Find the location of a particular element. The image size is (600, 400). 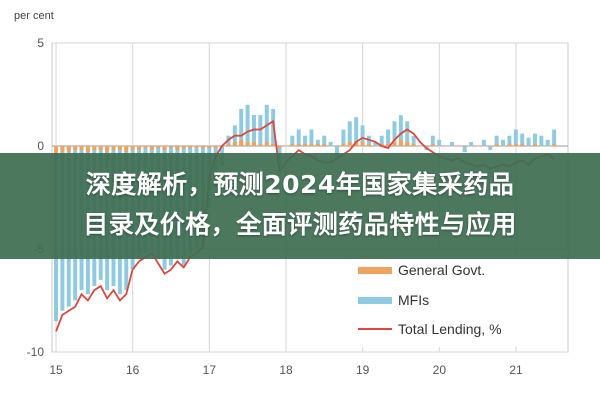

x-tick-label: 15 is located at coordinates (56, 370).